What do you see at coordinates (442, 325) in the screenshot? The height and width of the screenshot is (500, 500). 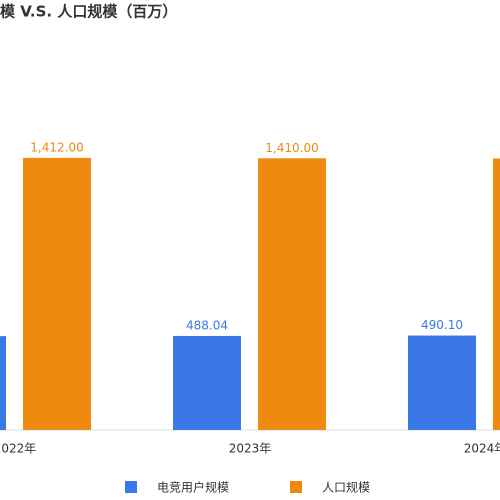 I see `value-label: 490.10` at bounding box center [442, 325].